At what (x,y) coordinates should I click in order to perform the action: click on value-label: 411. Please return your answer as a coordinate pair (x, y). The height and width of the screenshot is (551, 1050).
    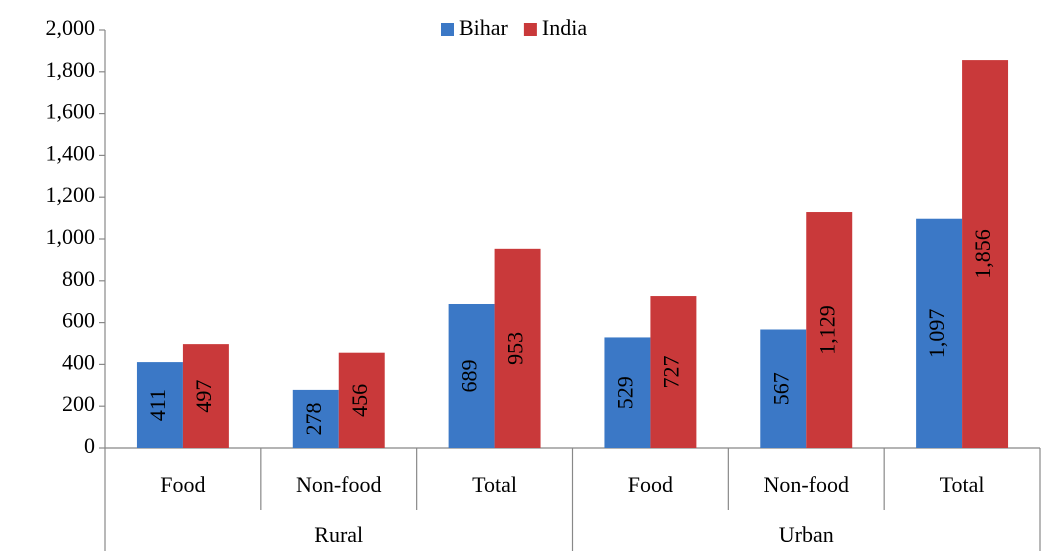
    Looking at the image, I should click on (157, 405).